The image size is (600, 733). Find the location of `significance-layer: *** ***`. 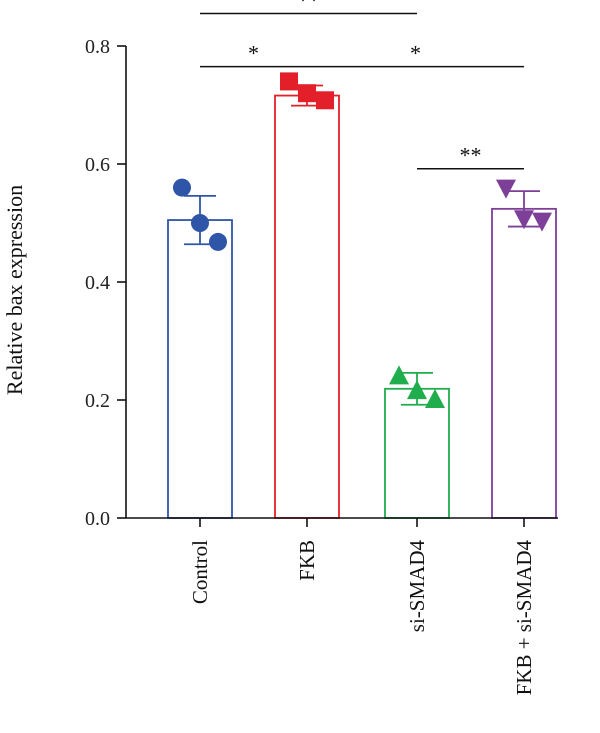

significance-layer: *** *** is located at coordinates (362, 85).